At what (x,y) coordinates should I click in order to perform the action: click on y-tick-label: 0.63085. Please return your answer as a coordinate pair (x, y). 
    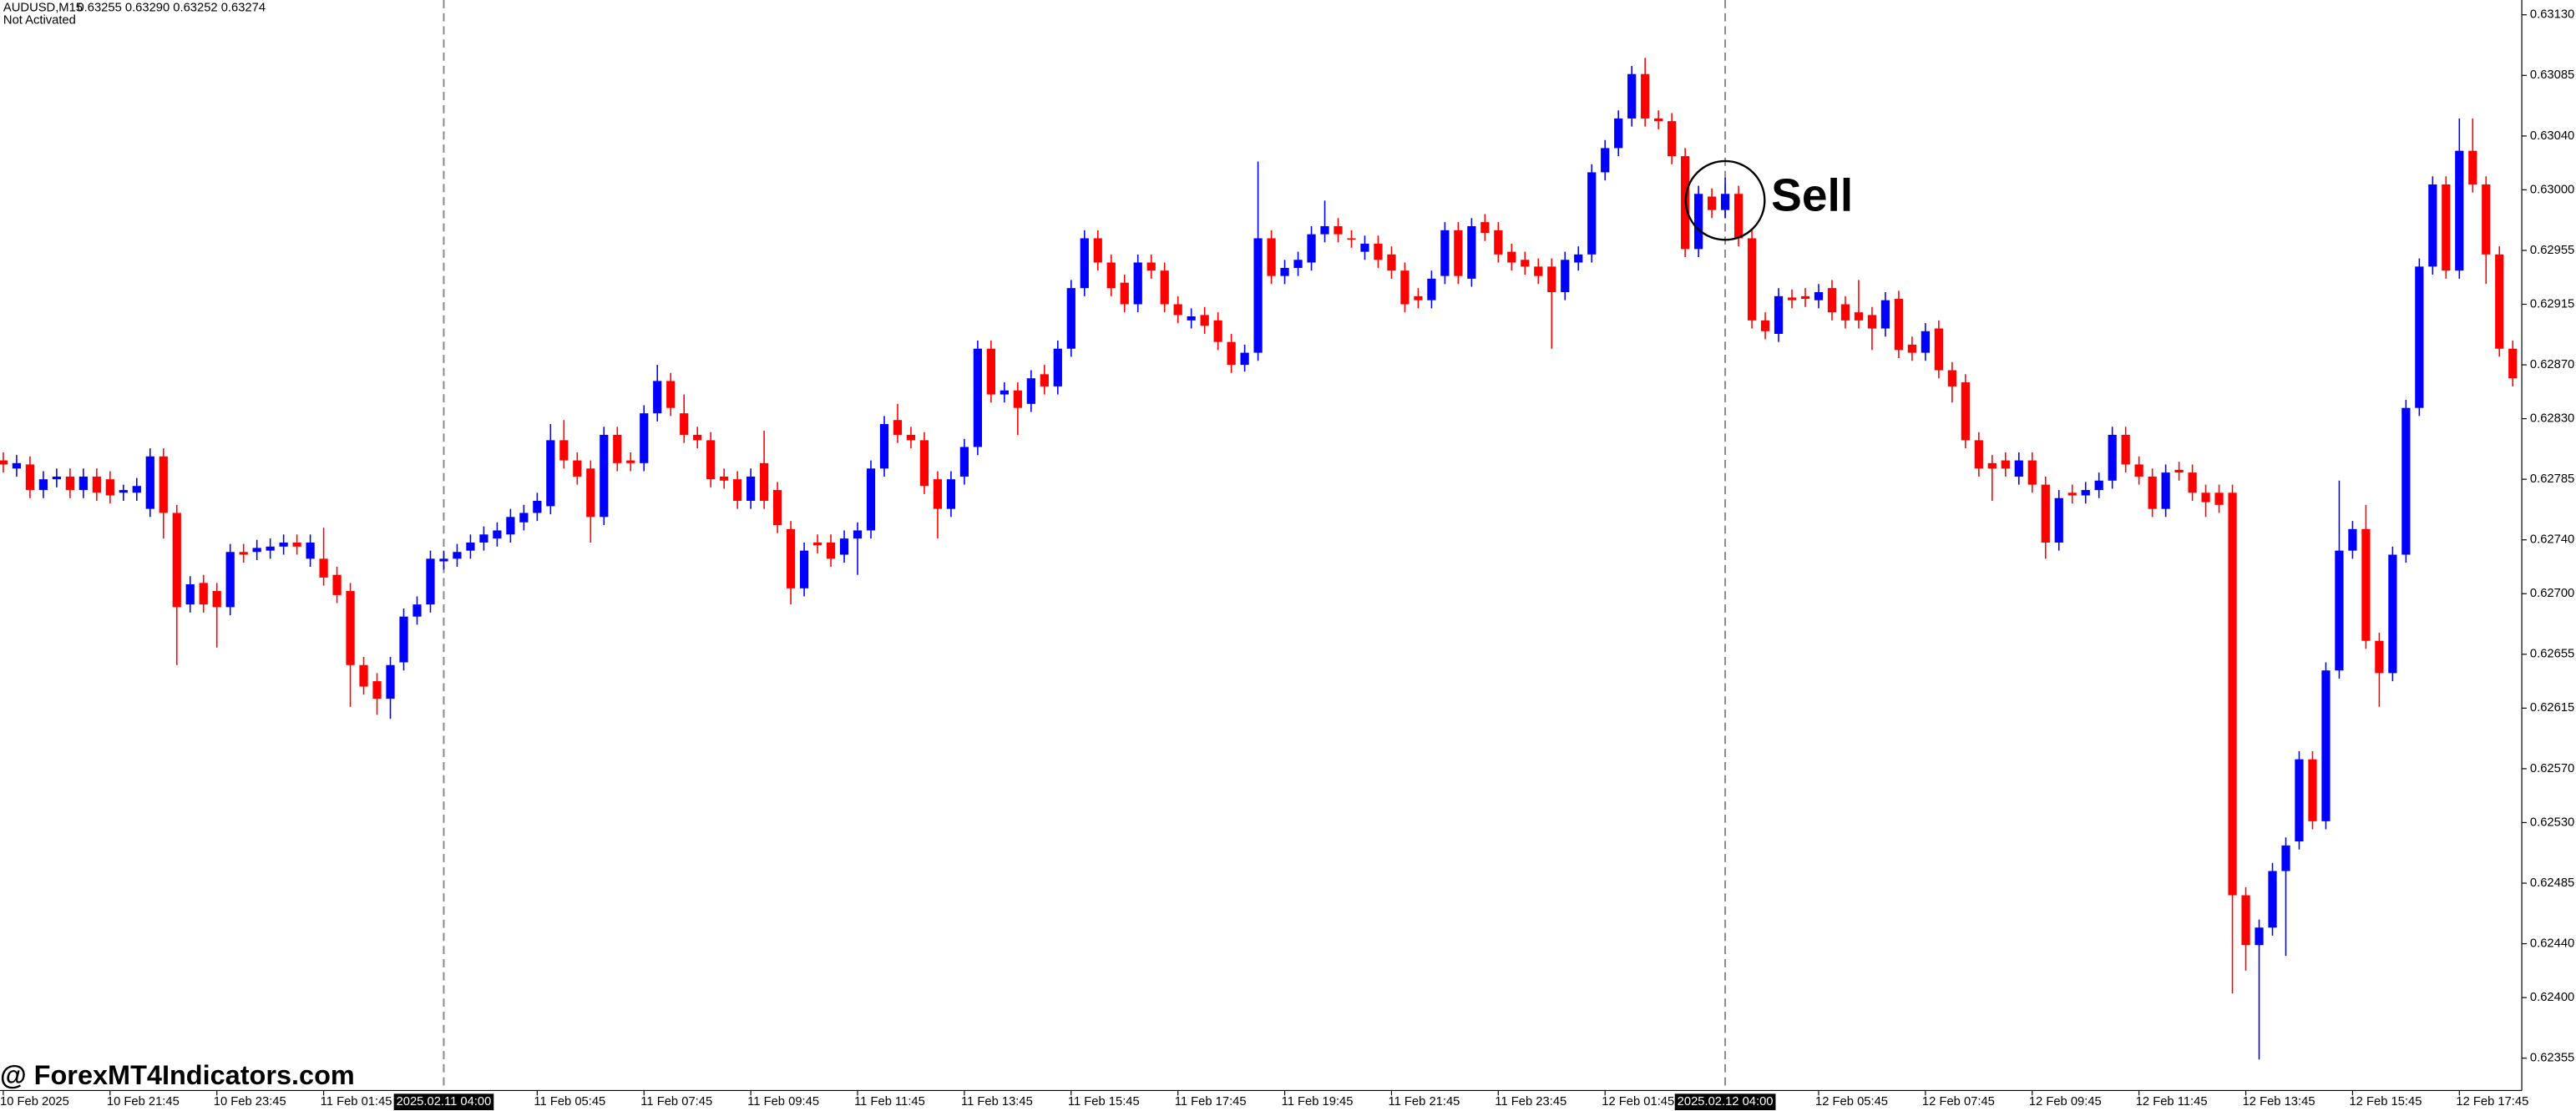
    Looking at the image, I should click on (2552, 75).